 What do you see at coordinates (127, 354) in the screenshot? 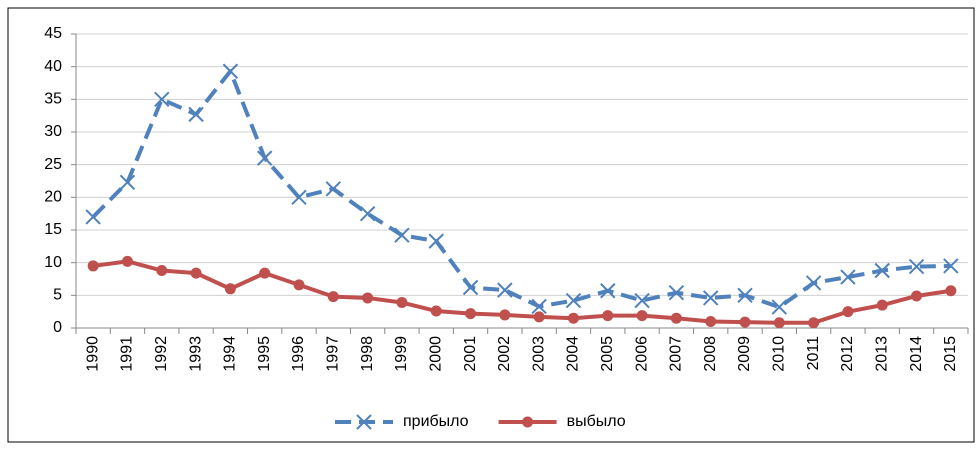
I see `x-tick-label: 1991` at bounding box center [127, 354].